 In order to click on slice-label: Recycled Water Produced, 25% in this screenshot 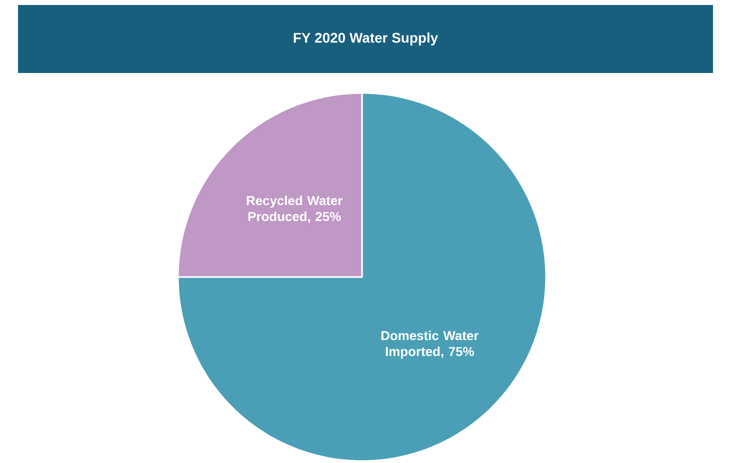, I will do `click(294, 209)`.